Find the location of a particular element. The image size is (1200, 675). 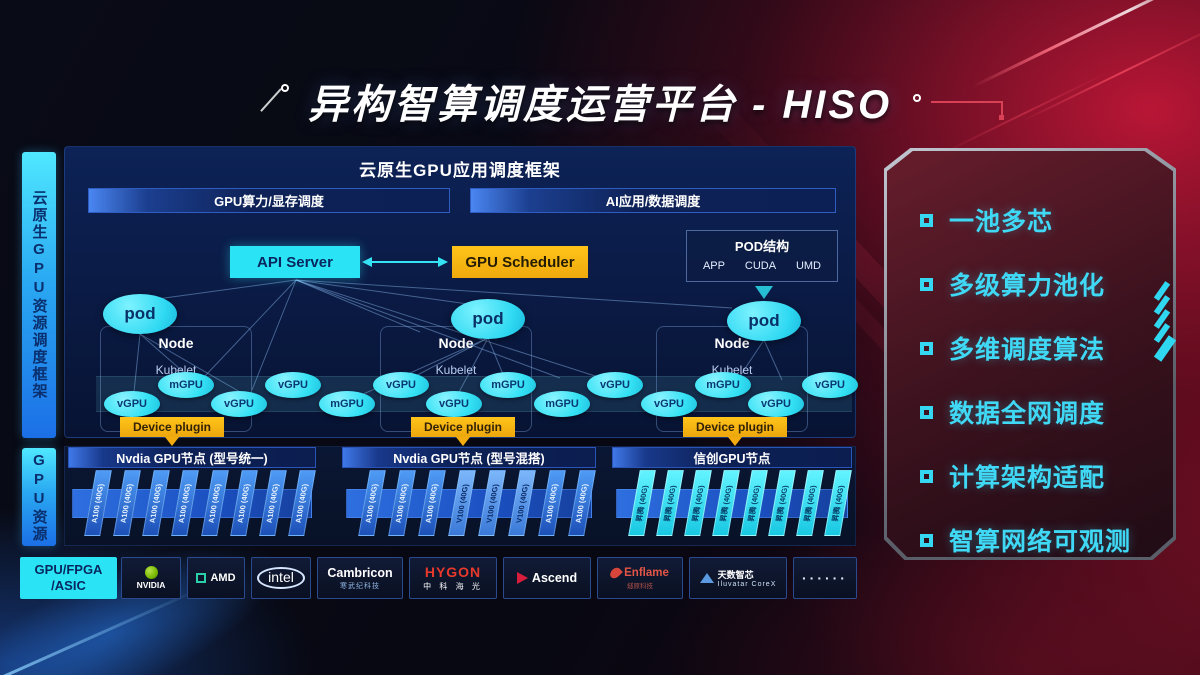

hardware-label-line2: /ASIC is located at coordinates (68, 585).